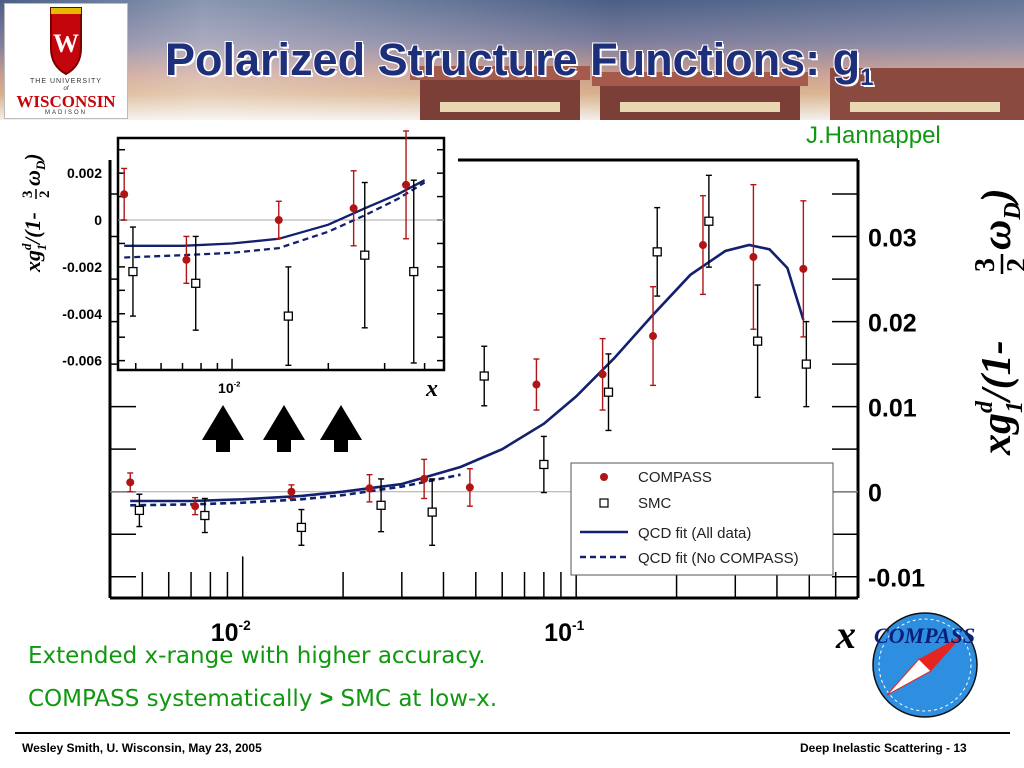 This screenshot has height=768, width=1024. I want to click on main-ylabel-xg: xg, so click(997, 434).